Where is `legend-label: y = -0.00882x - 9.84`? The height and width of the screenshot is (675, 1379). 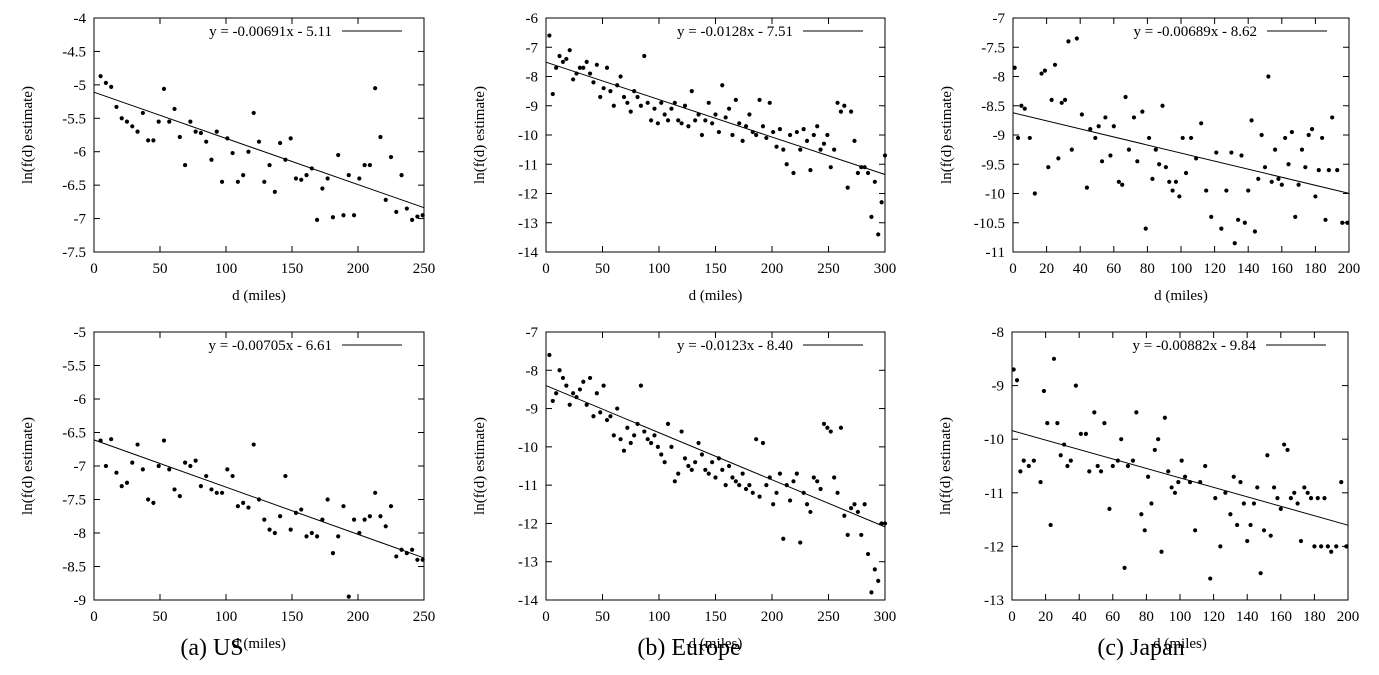
legend-label: y = -0.00882x - 9.84 is located at coordinates (1195, 346).